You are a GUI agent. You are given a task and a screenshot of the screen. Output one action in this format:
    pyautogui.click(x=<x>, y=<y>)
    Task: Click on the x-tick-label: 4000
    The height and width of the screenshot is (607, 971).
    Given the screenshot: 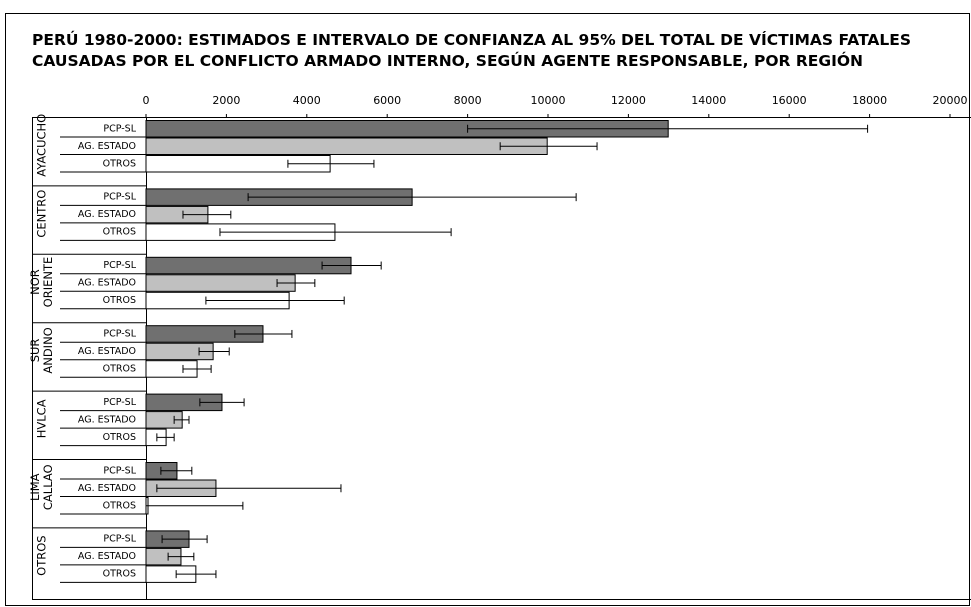 What is the action you would take?
    pyautogui.click(x=307, y=100)
    